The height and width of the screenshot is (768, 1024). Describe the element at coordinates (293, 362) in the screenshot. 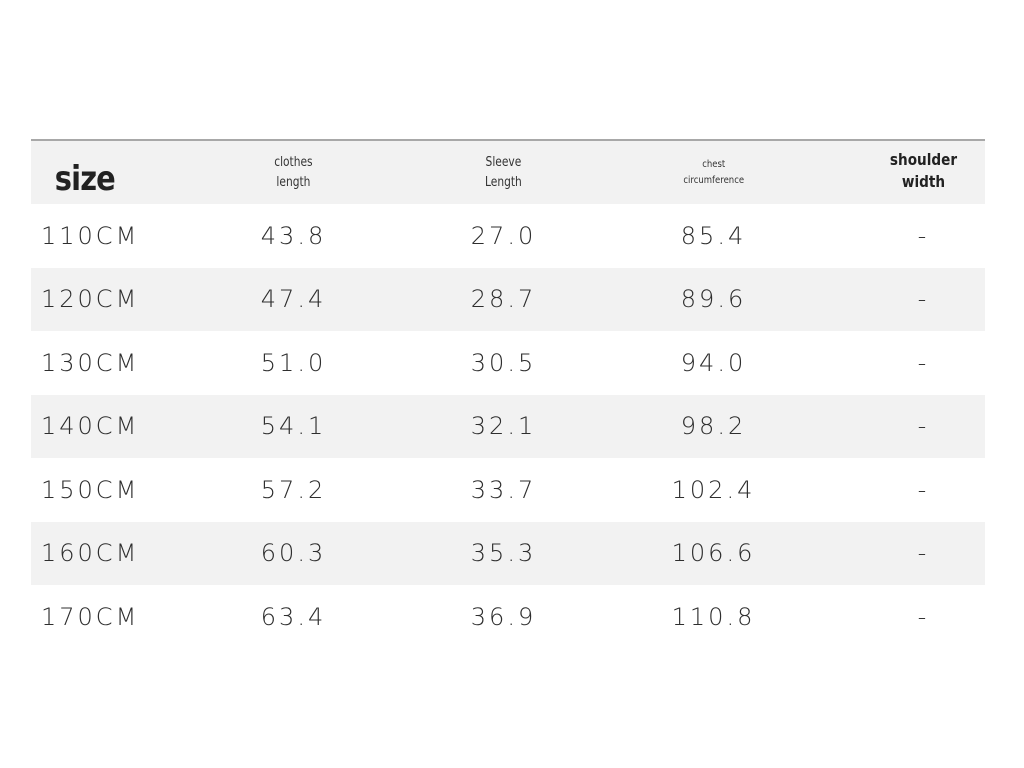

I see `clothes-length-cell: 51.0` at that location.